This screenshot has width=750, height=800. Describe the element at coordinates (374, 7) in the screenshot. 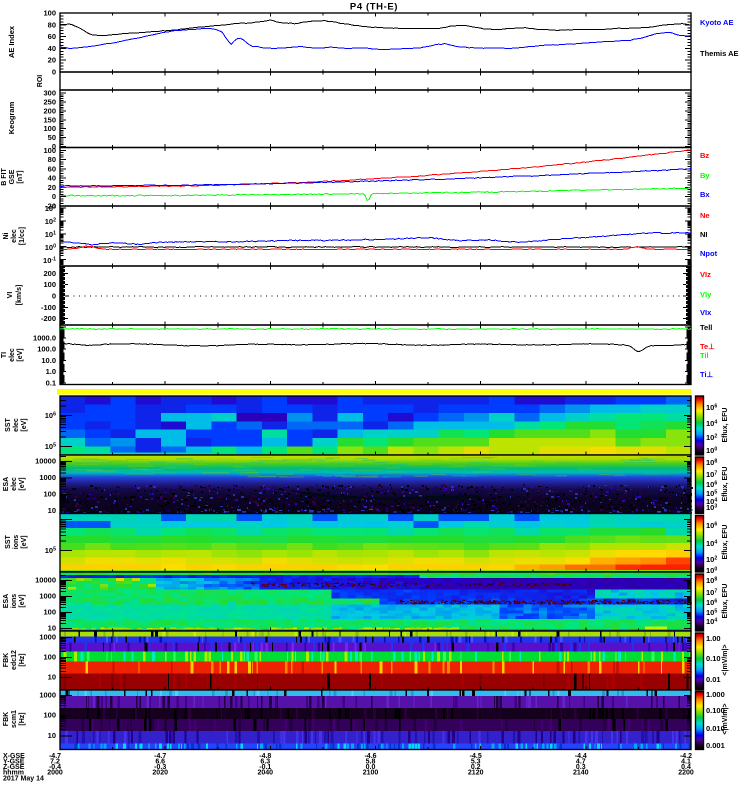

I see `svg-text: P4 (TH-E)` at that location.